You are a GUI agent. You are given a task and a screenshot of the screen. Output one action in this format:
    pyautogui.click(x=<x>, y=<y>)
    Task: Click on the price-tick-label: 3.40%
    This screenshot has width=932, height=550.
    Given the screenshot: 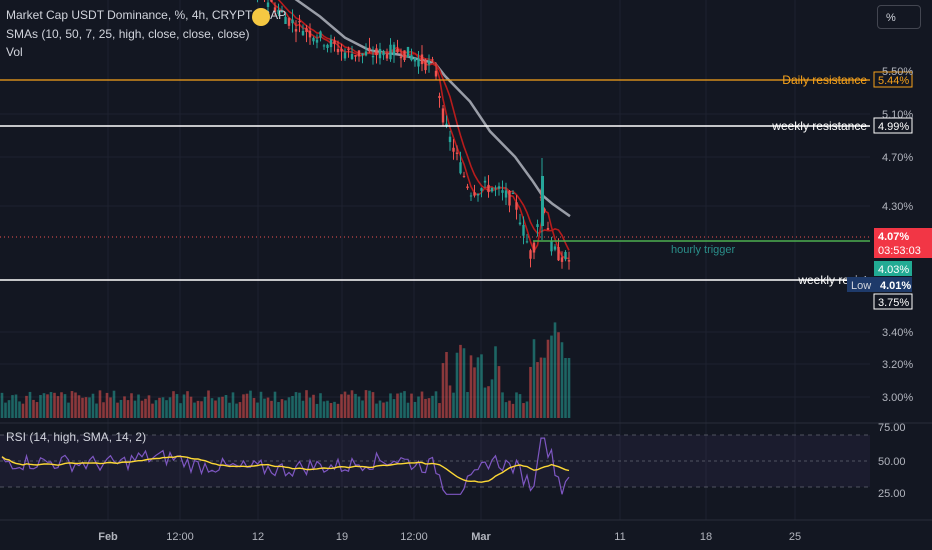 What is the action you would take?
    pyautogui.click(x=897, y=333)
    